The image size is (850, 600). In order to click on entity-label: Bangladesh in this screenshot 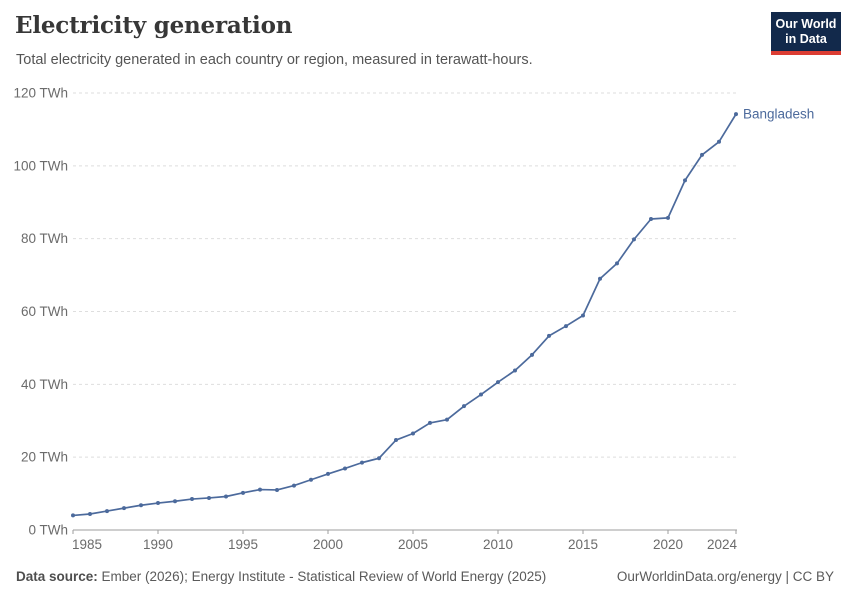, I will do `click(778, 114)`.